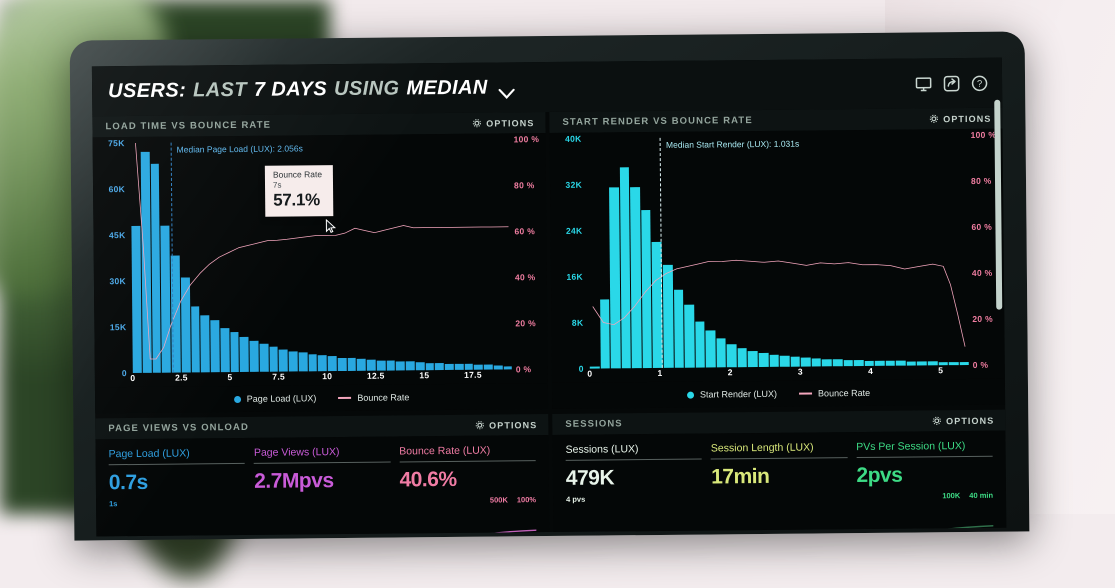 The width and height of the screenshot is (1115, 588). I want to click on dashboard-header: USERS: LAST 7 DAYS USING MEDIAN ?, so click(547, 87).